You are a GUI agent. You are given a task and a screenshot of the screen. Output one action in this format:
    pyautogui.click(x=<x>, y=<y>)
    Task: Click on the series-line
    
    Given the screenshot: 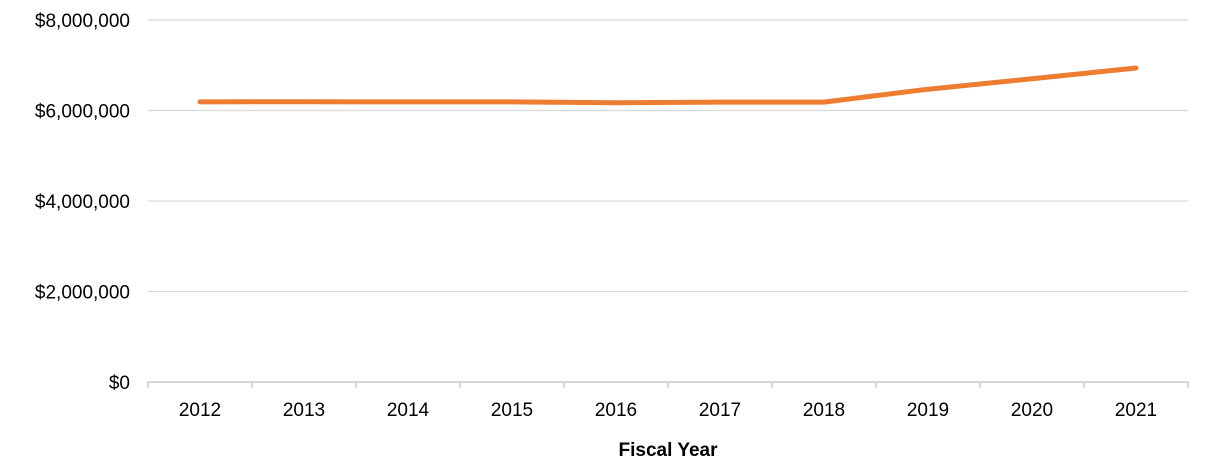 What is the action you would take?
    pyautogui.click(x=668, y=85)
    